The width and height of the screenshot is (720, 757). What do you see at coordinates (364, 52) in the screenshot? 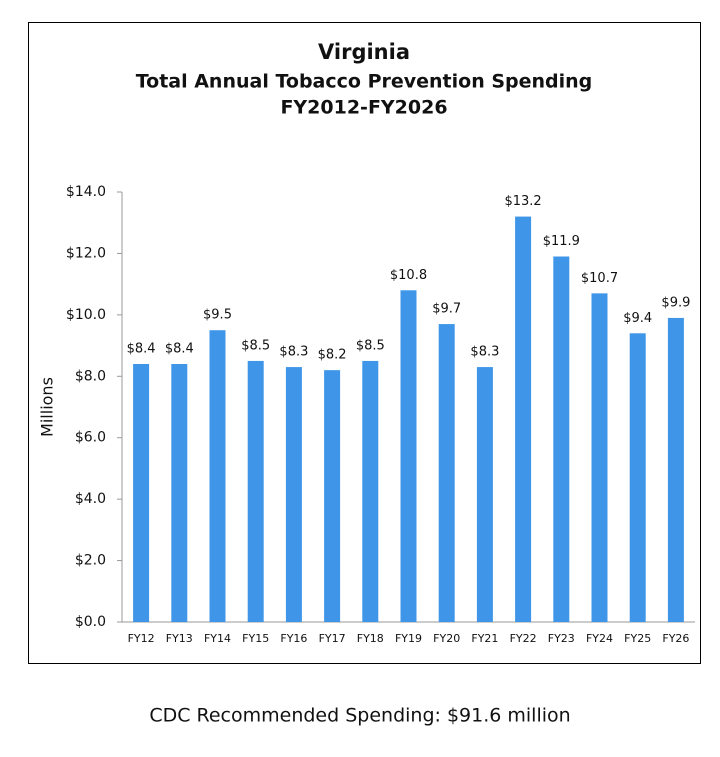
I see `chart-title: Virginia` at bounding box center [364, 52].